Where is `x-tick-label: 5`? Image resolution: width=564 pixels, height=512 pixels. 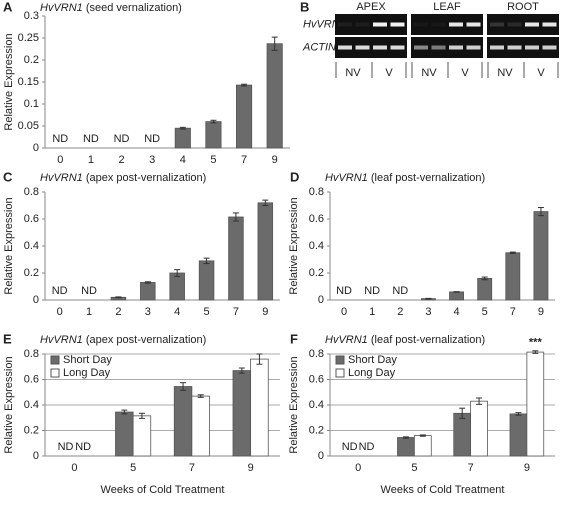 x-tick-label: 5 is located at coordinates (213, 160).